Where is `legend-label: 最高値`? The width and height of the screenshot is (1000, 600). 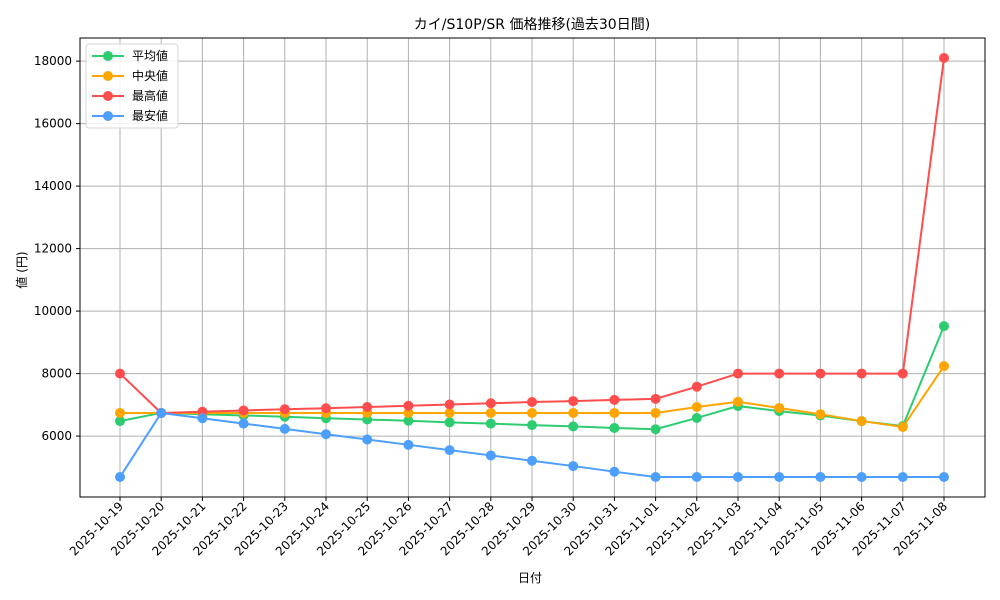
legend-label: 最高値 is located at coordinates (150, 95).